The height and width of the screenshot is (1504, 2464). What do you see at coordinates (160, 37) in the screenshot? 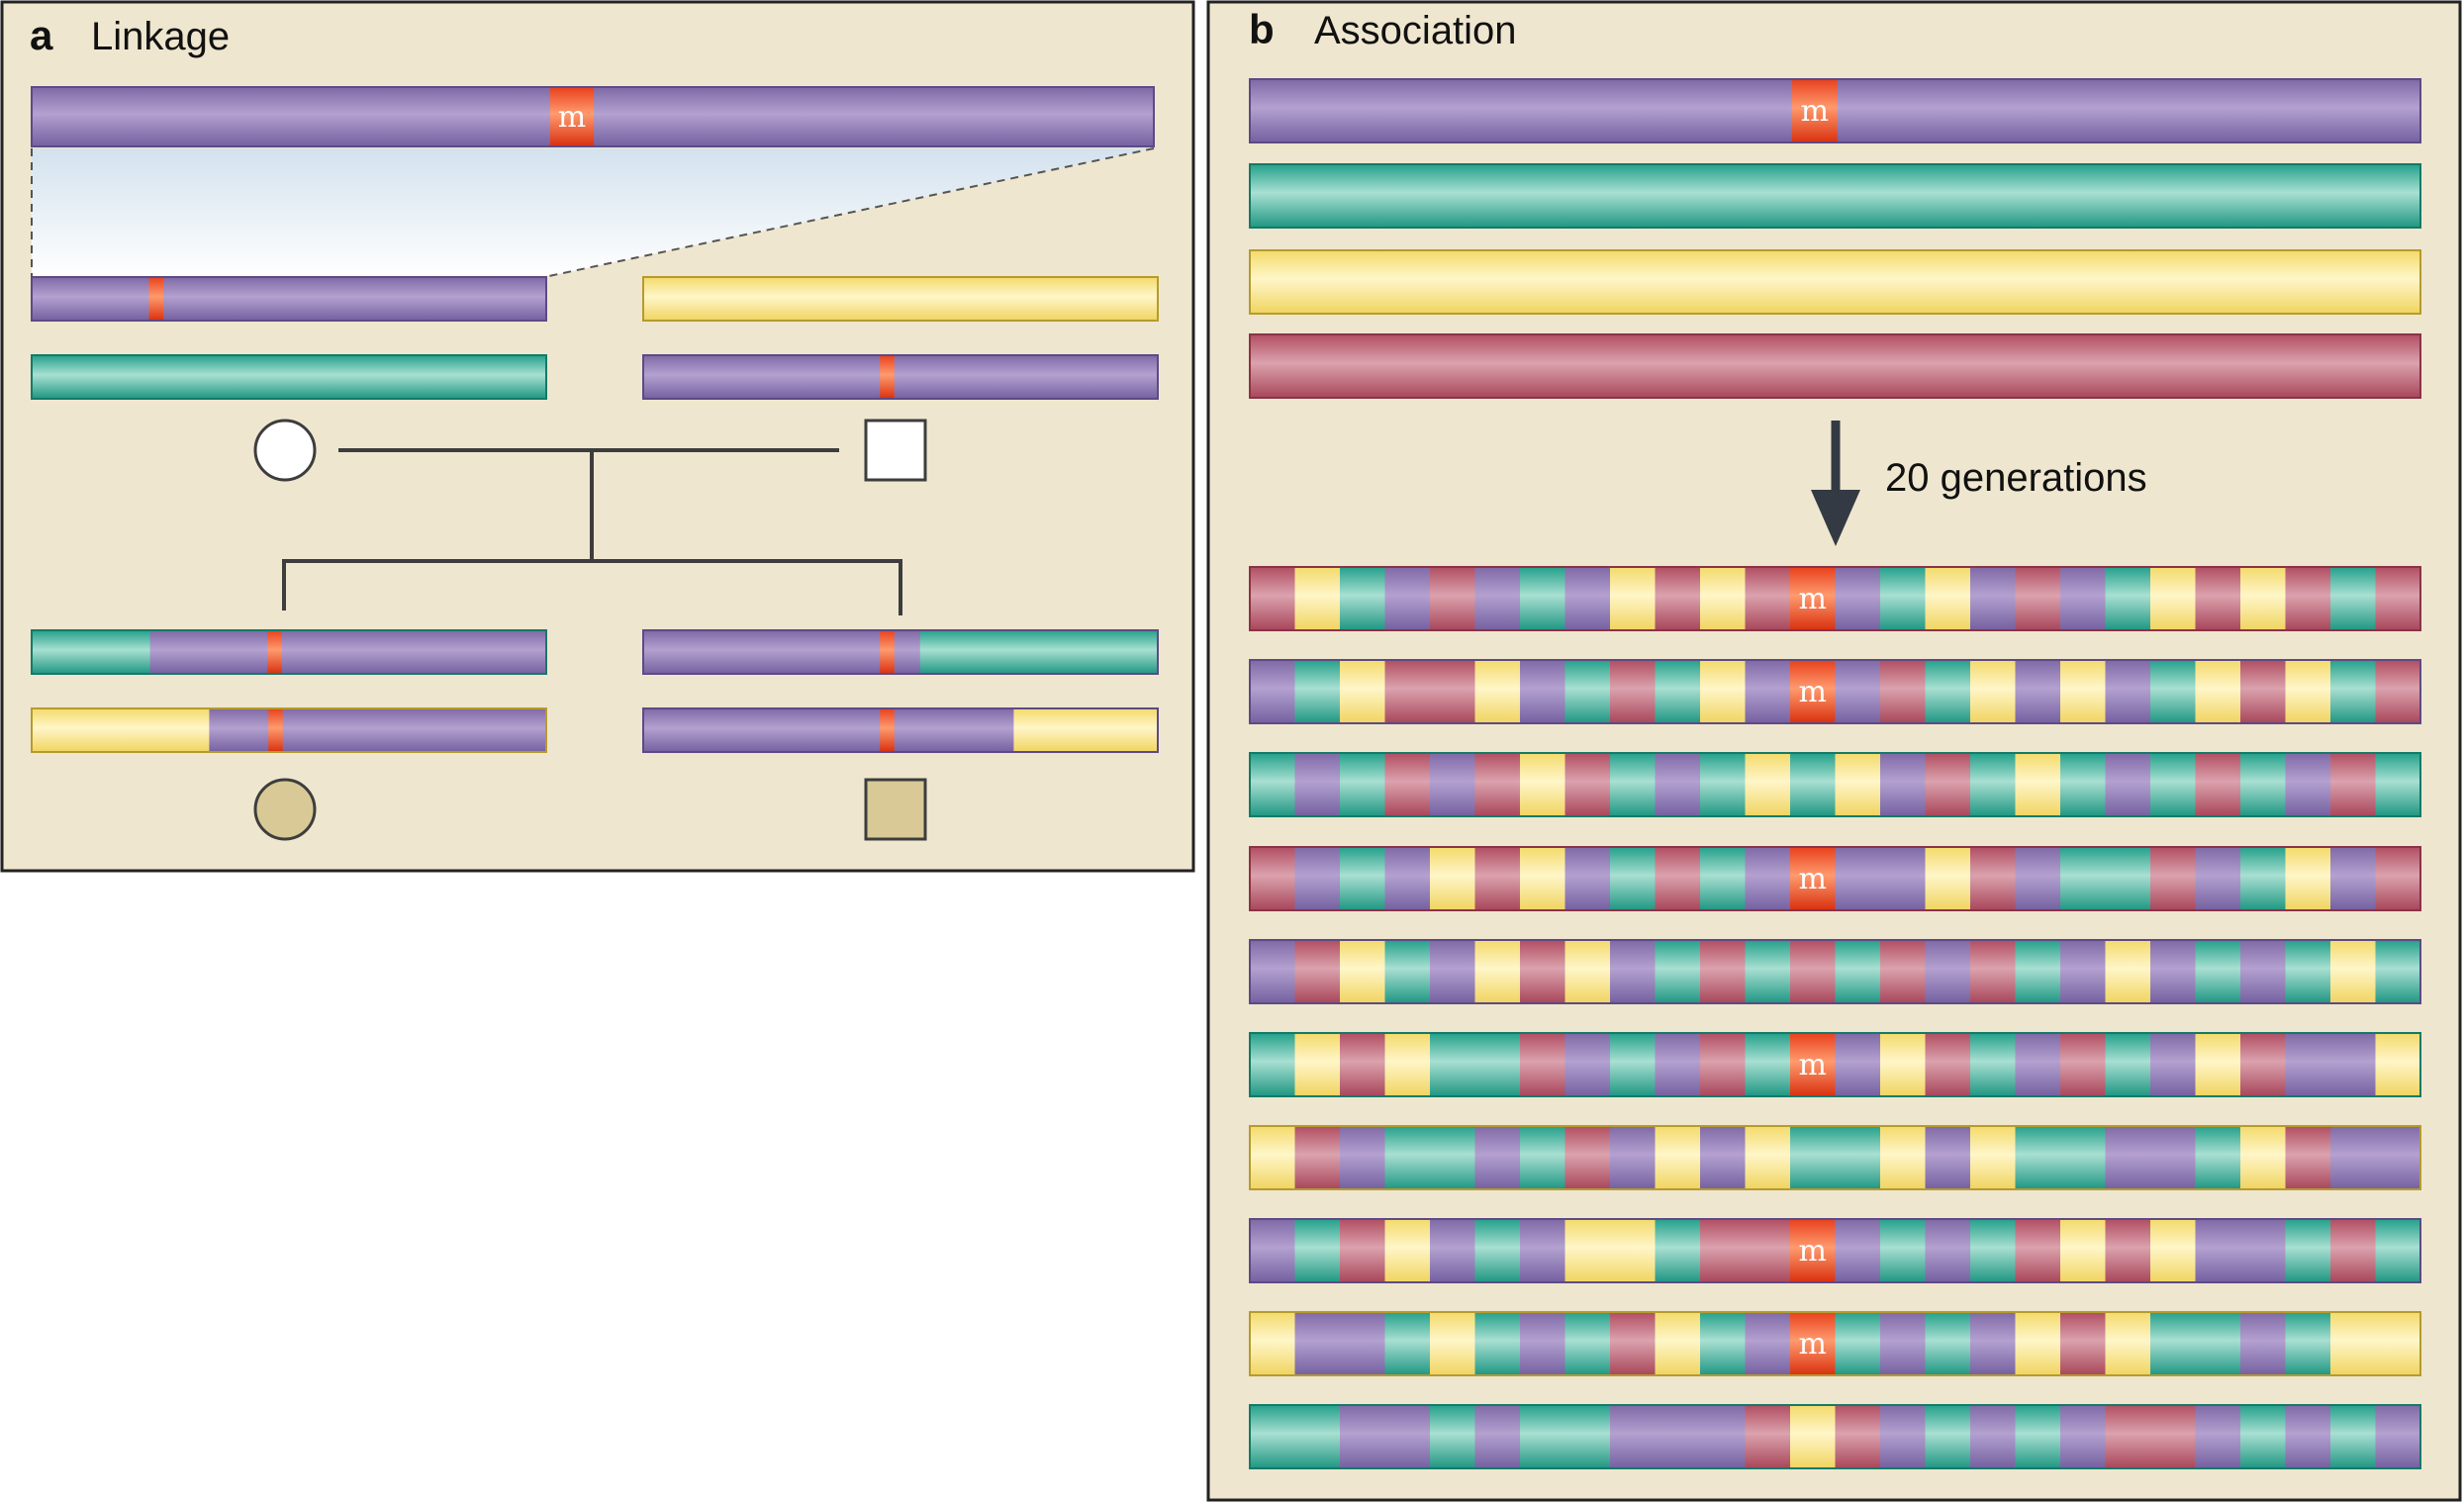
I see `panel-a-title: Linkage` at bounding box center [160, 37].